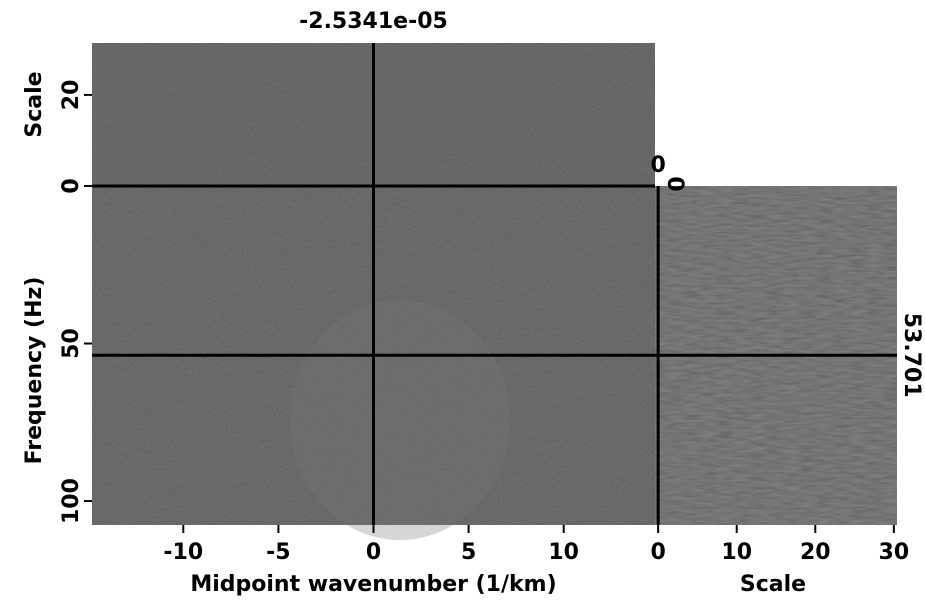 This screenshot has width=925, height=610. Describe the element at coordinates (657, 165) in the screenshot. I see `crosshair-x-label: 0` at that location.